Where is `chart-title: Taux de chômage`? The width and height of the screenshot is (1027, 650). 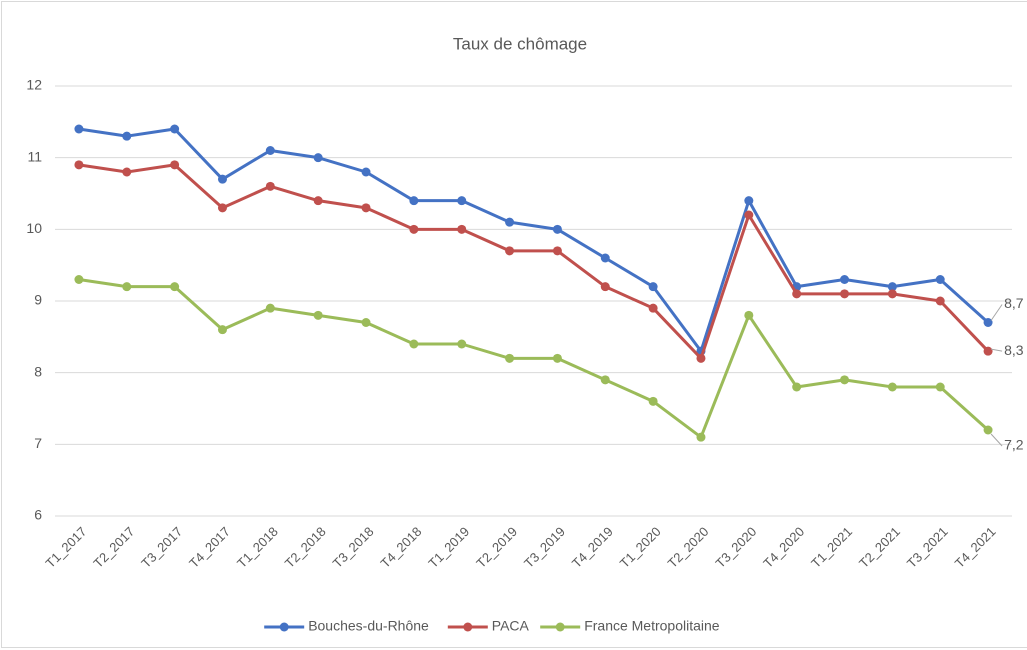
chart-title: Taux de chômage is located at coordinates (520, 43).